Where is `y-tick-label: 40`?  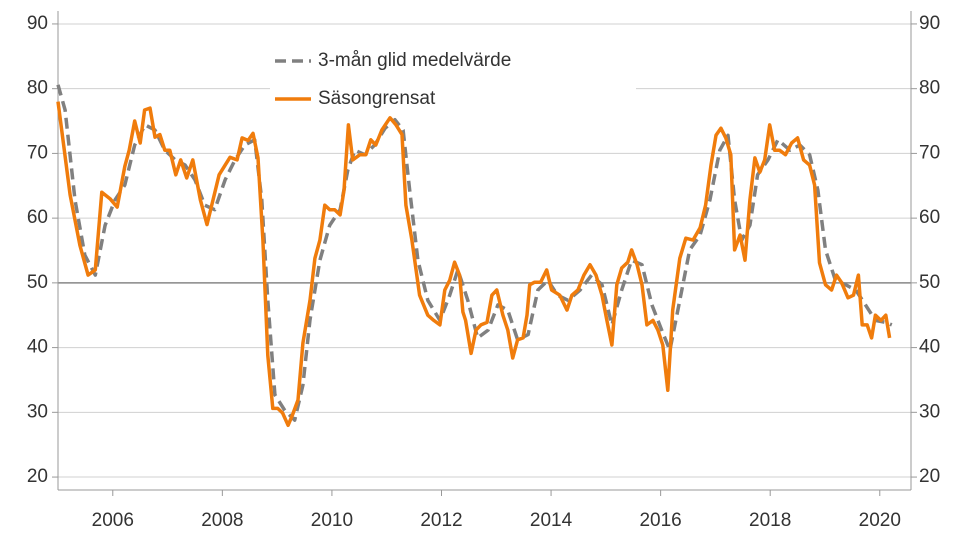 y-tick-label: 40 is located at coordinates (37, 347).